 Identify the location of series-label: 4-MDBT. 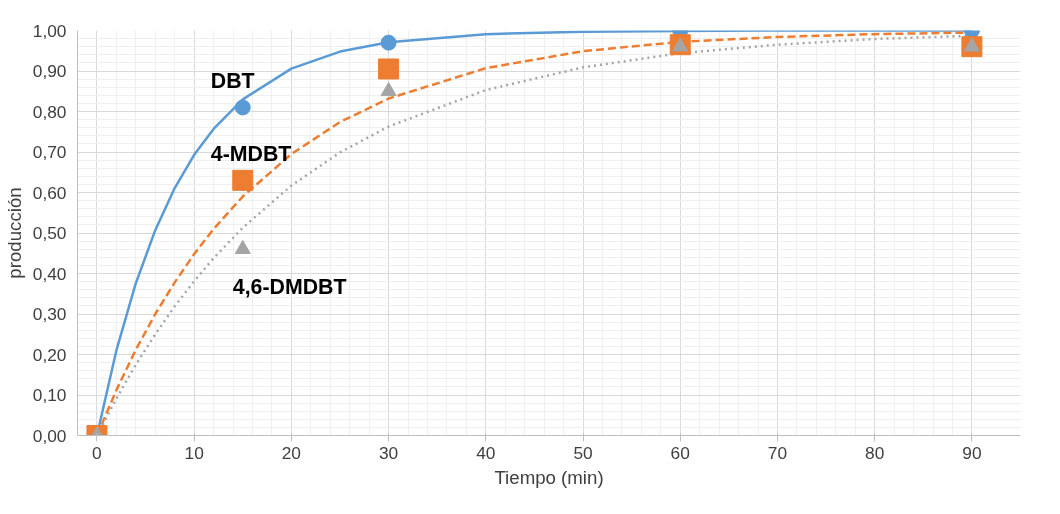
(251, 154).